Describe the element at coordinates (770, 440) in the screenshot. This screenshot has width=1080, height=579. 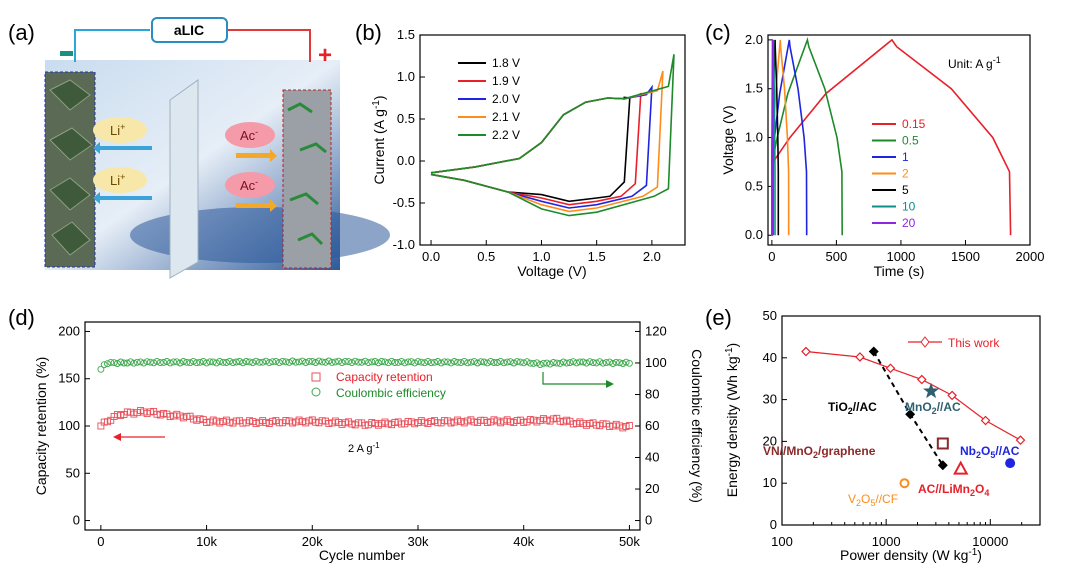
I see `y-tick-label: 20` at that location.